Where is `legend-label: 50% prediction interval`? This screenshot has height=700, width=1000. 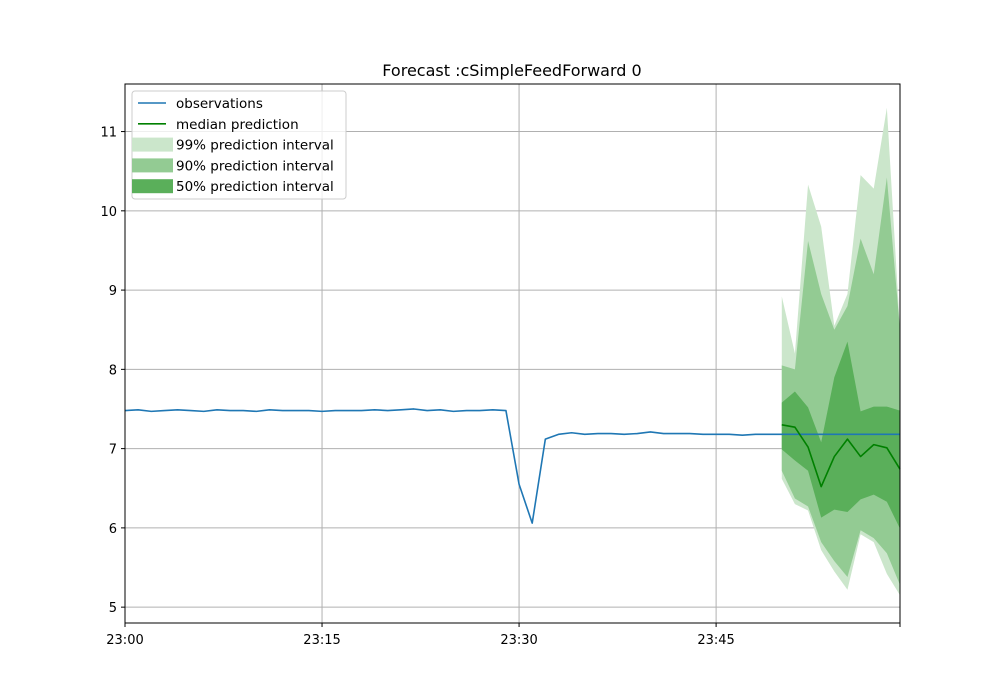 legend-label: 50% prediction interval is located at coordinates (255, 187).